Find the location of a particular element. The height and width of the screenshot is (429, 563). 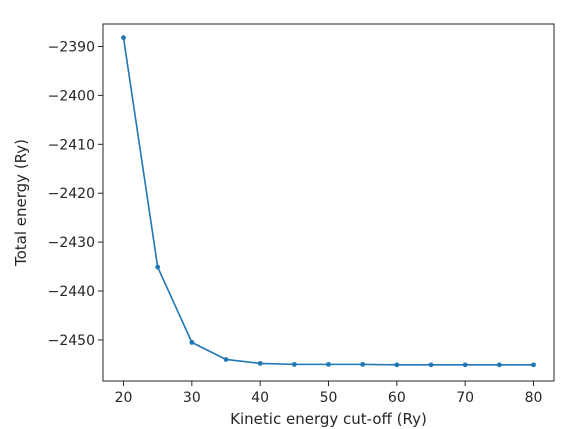

y-tick-label: −2430 is located at coordinates (71, 243).